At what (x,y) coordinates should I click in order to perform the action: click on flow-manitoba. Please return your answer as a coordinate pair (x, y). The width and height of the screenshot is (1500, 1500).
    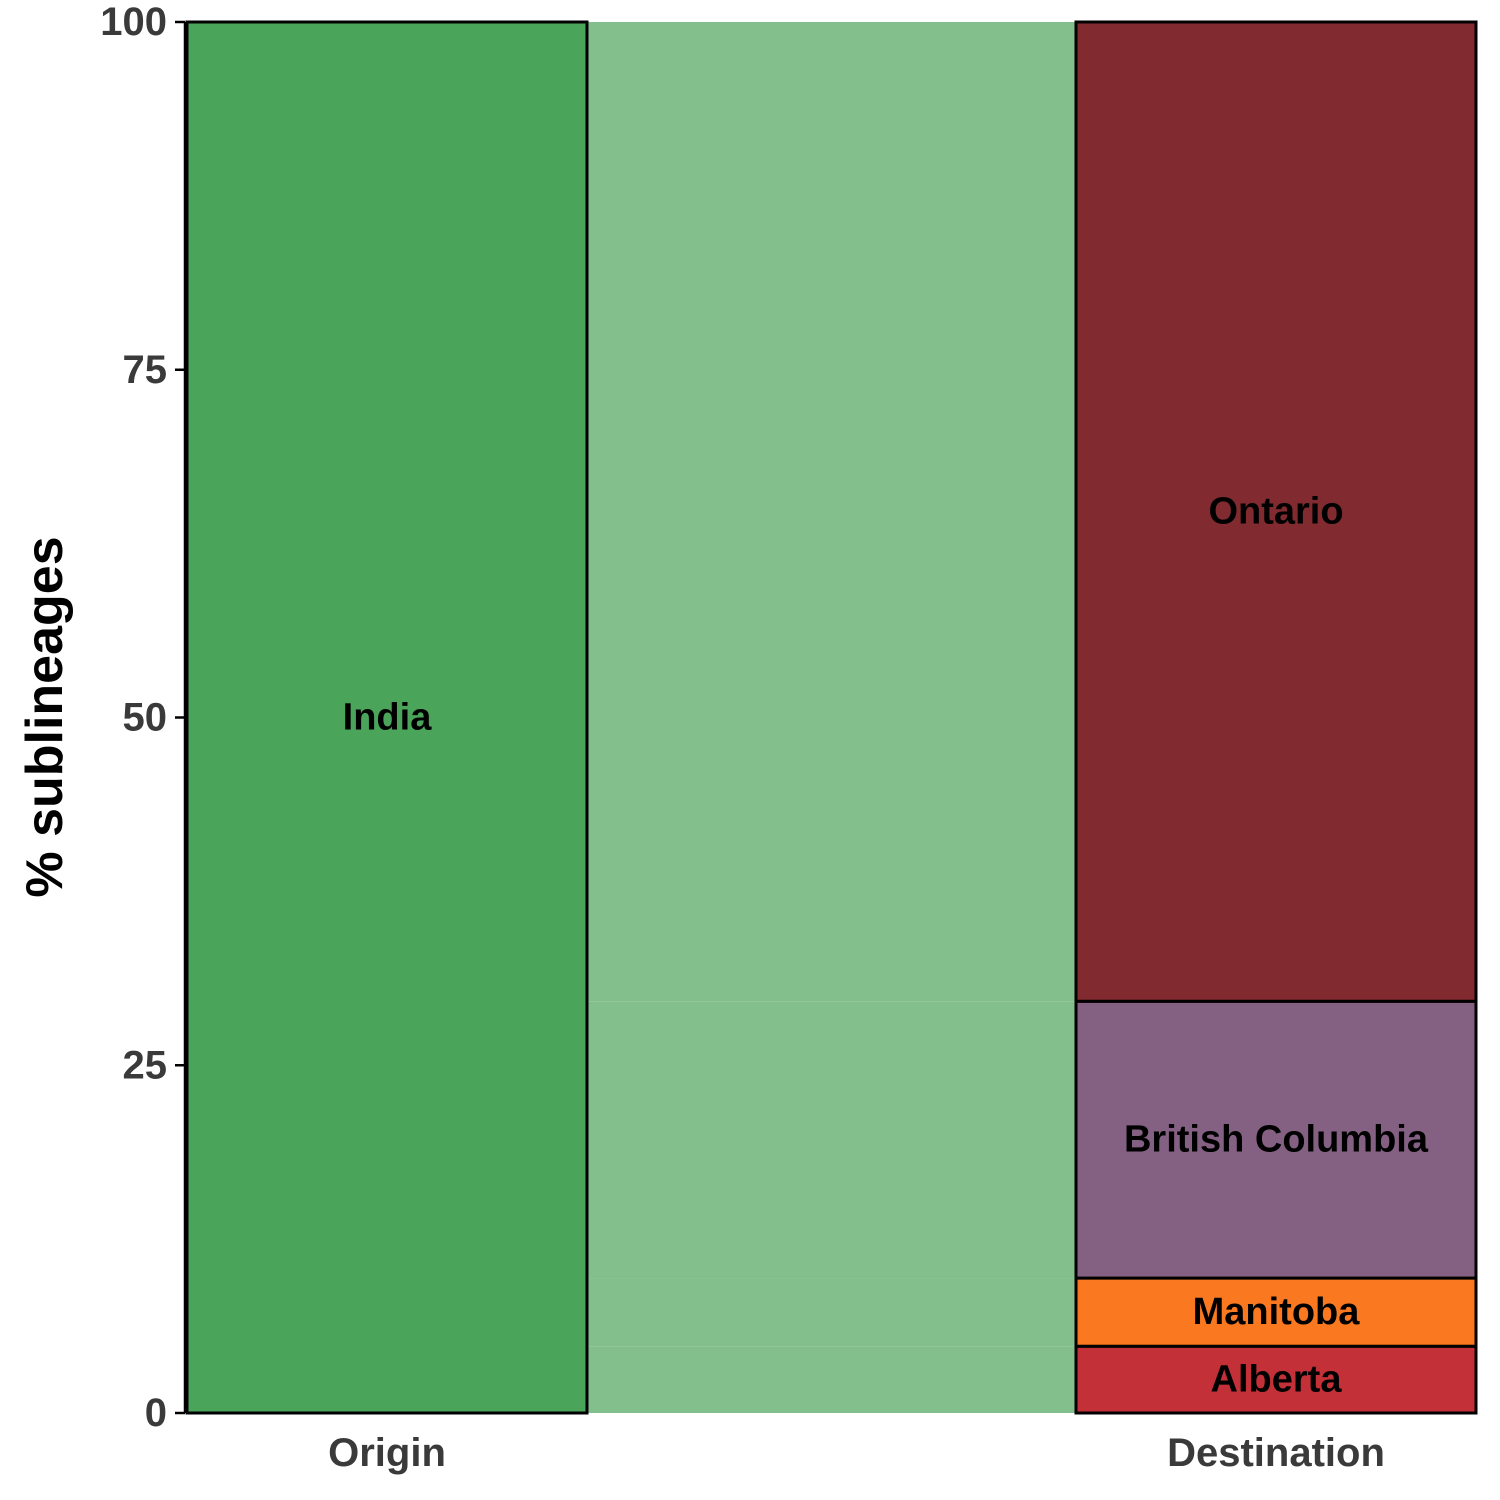
    Looking at the image, I should click on (831, 1312).